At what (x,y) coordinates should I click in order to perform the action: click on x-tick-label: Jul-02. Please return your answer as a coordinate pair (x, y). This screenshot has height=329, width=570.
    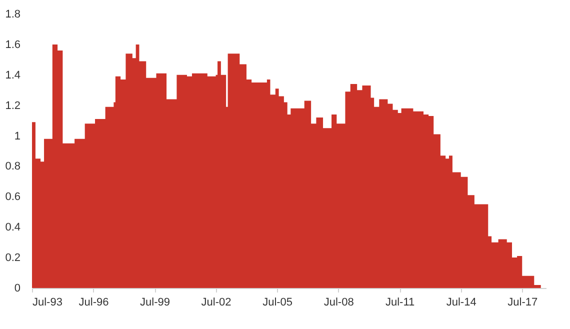
    Looking at the image, I should click on (216, 302).